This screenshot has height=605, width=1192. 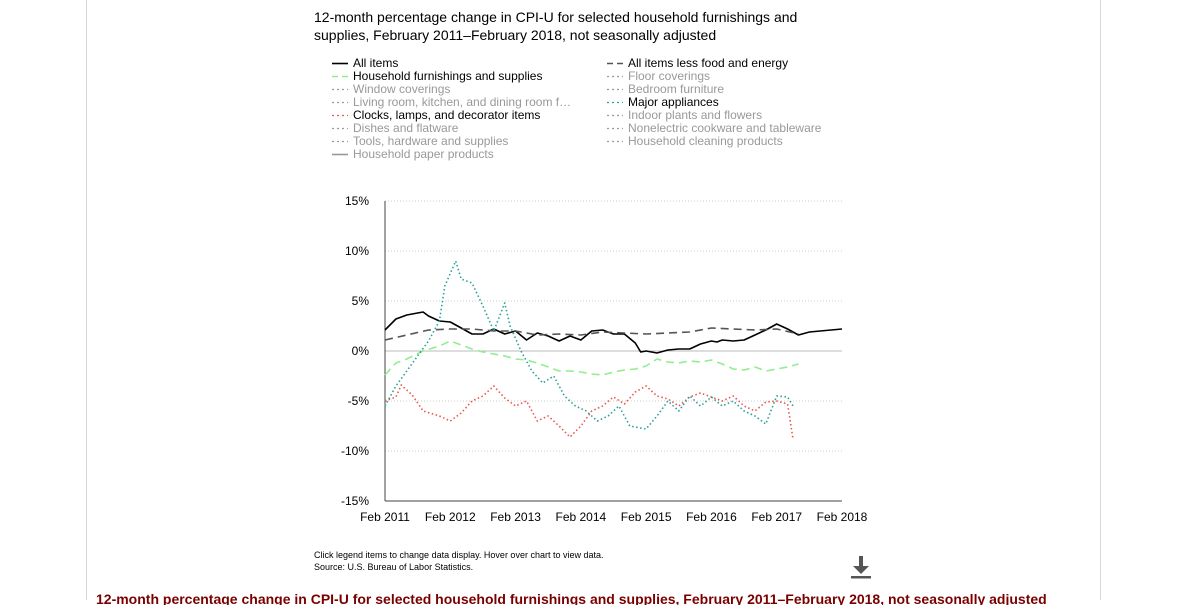 I want to click on x-tick-label: Feb 2011, so click(x=385, y=517).